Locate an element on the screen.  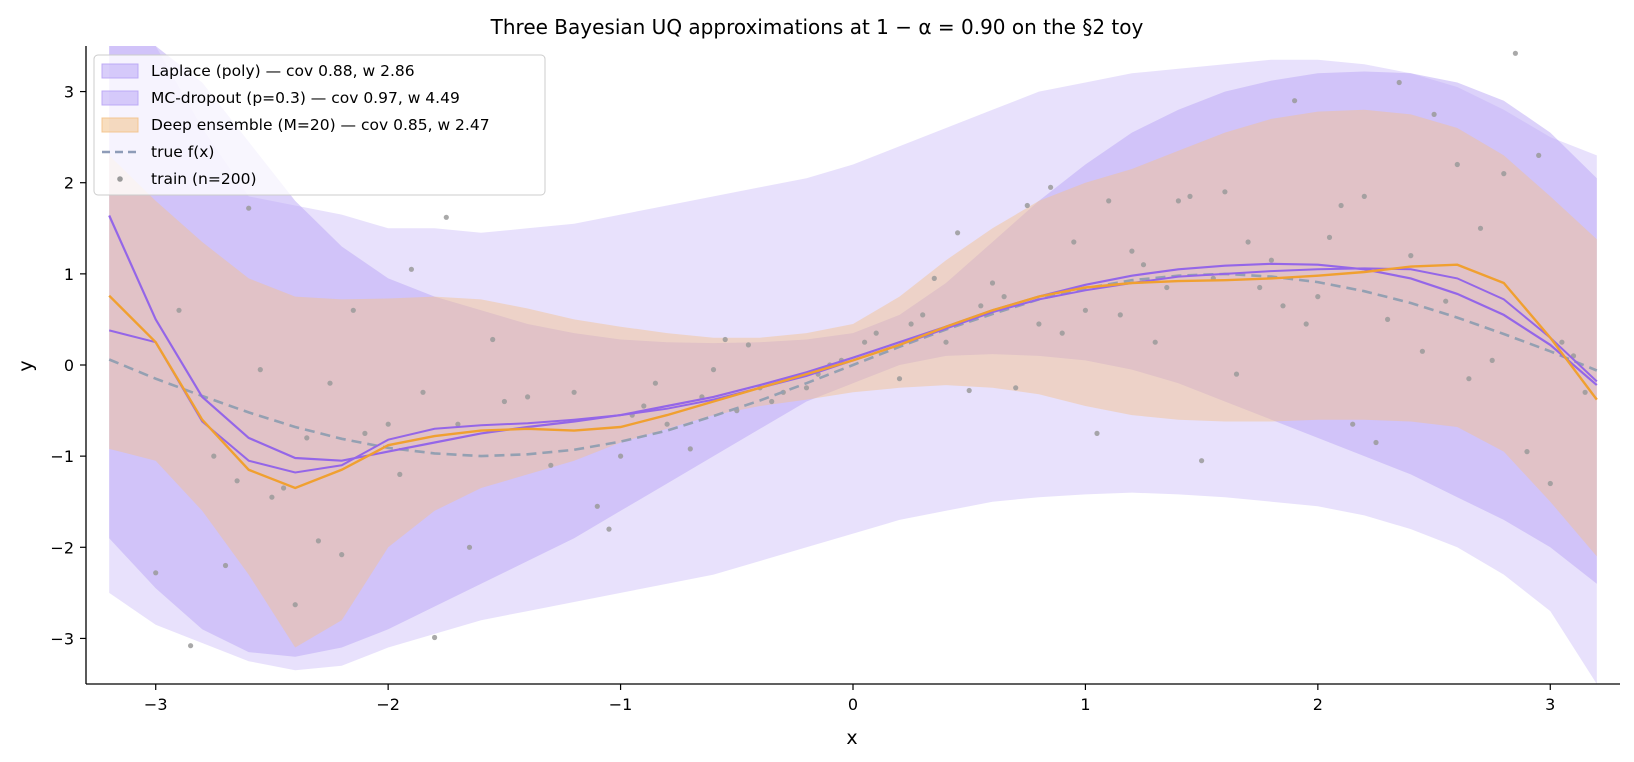
y-tick-label: 1 is located at coordinates (69, 274).